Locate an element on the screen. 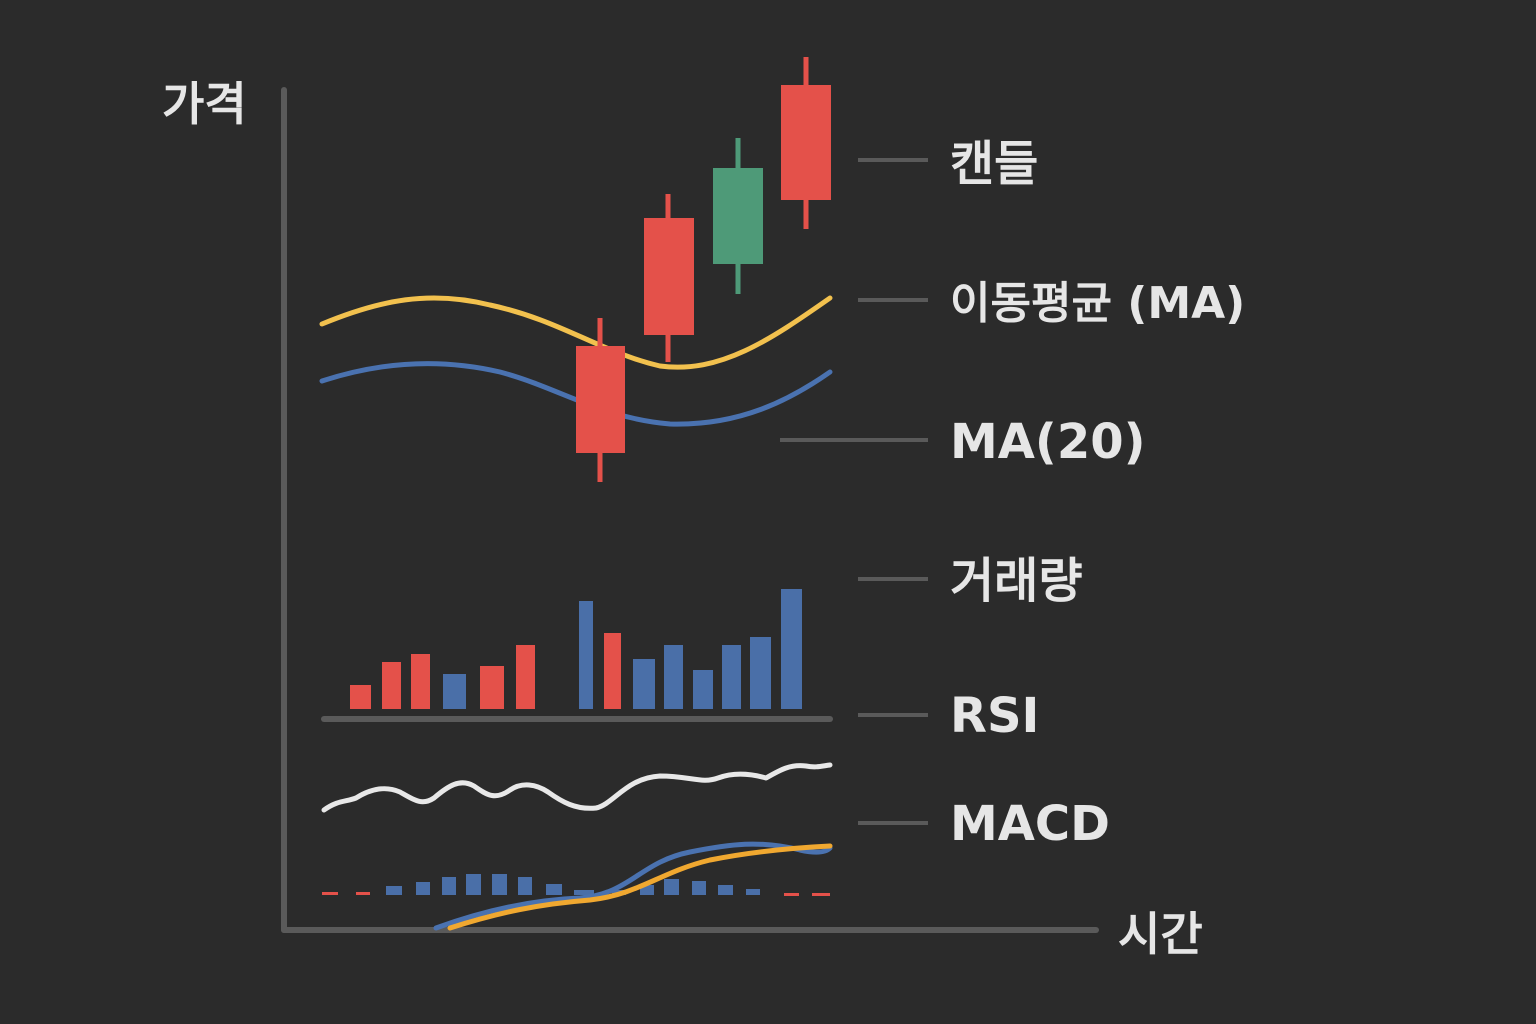  macd-signal-line is located at coordinates (640, 887).